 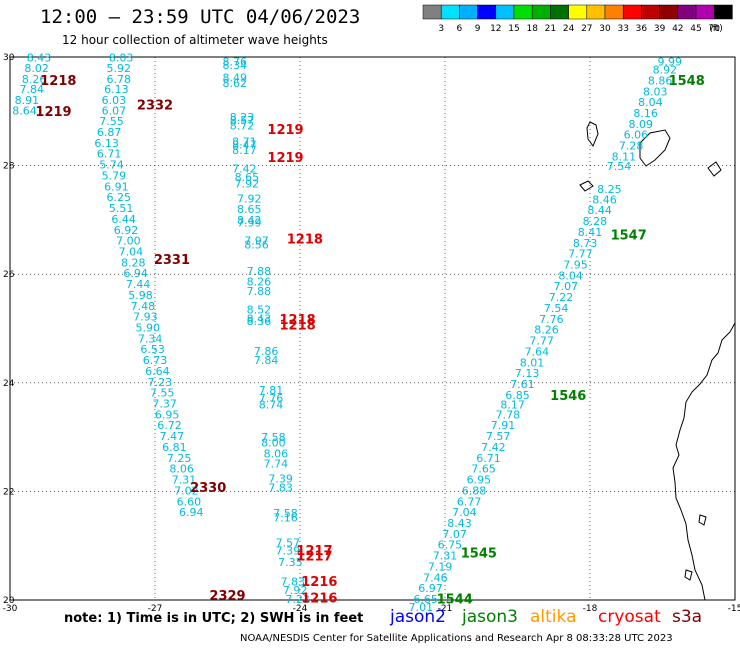 What do you see at coordinates (314, 551) in the screenshot?
I see `time-label: 1217` at bounding box center [314, 551].